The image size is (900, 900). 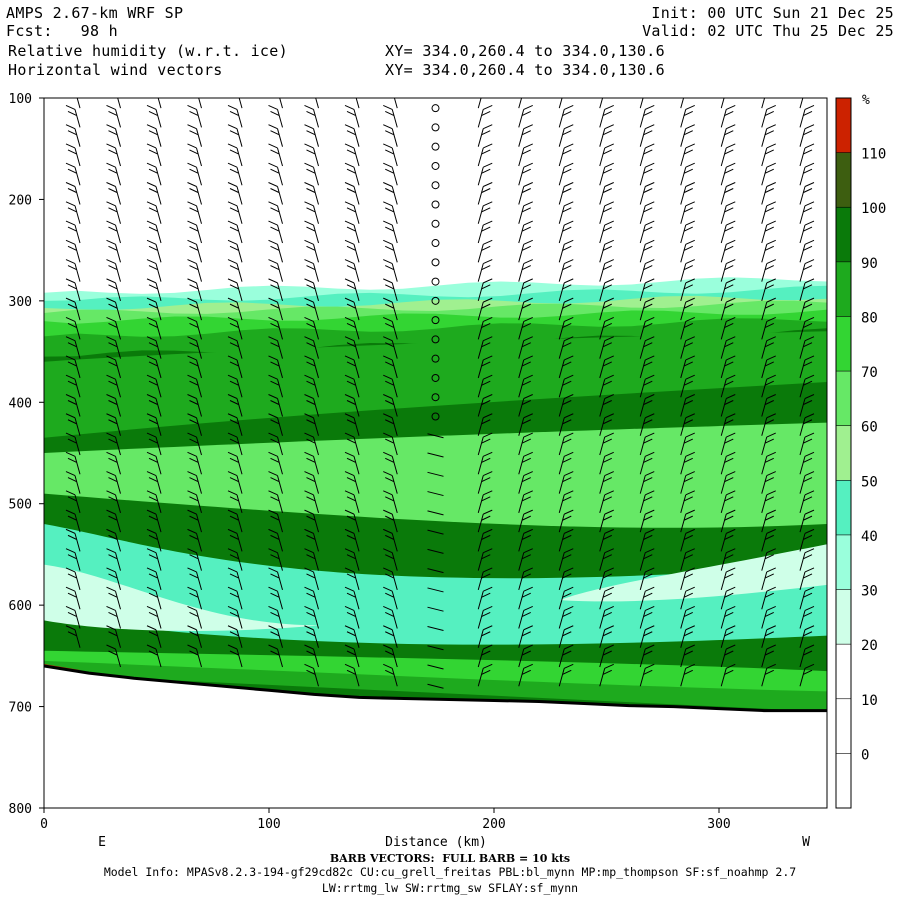 What do you see at coordinates (435, 455) in the screenshot?
I see `wind-barb` at bounding box center [435, 455].